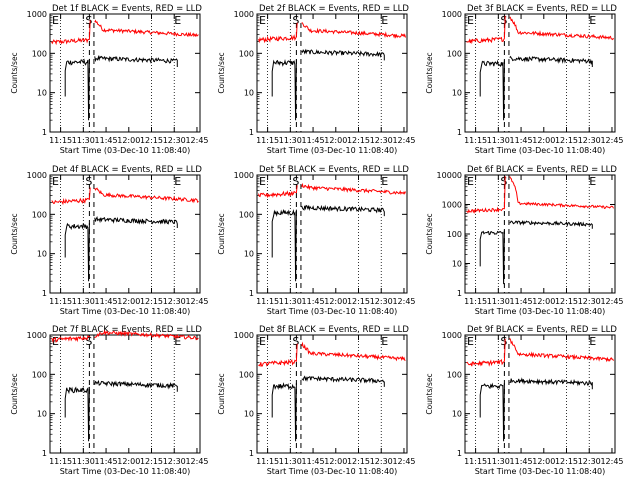 The width and height of the screenshot is (640, 480). Describe the element at coordinates (542, 330) in the screenshot. I see `panel-title: Det 9f BLACK = Events, RED = LLD` at that location.